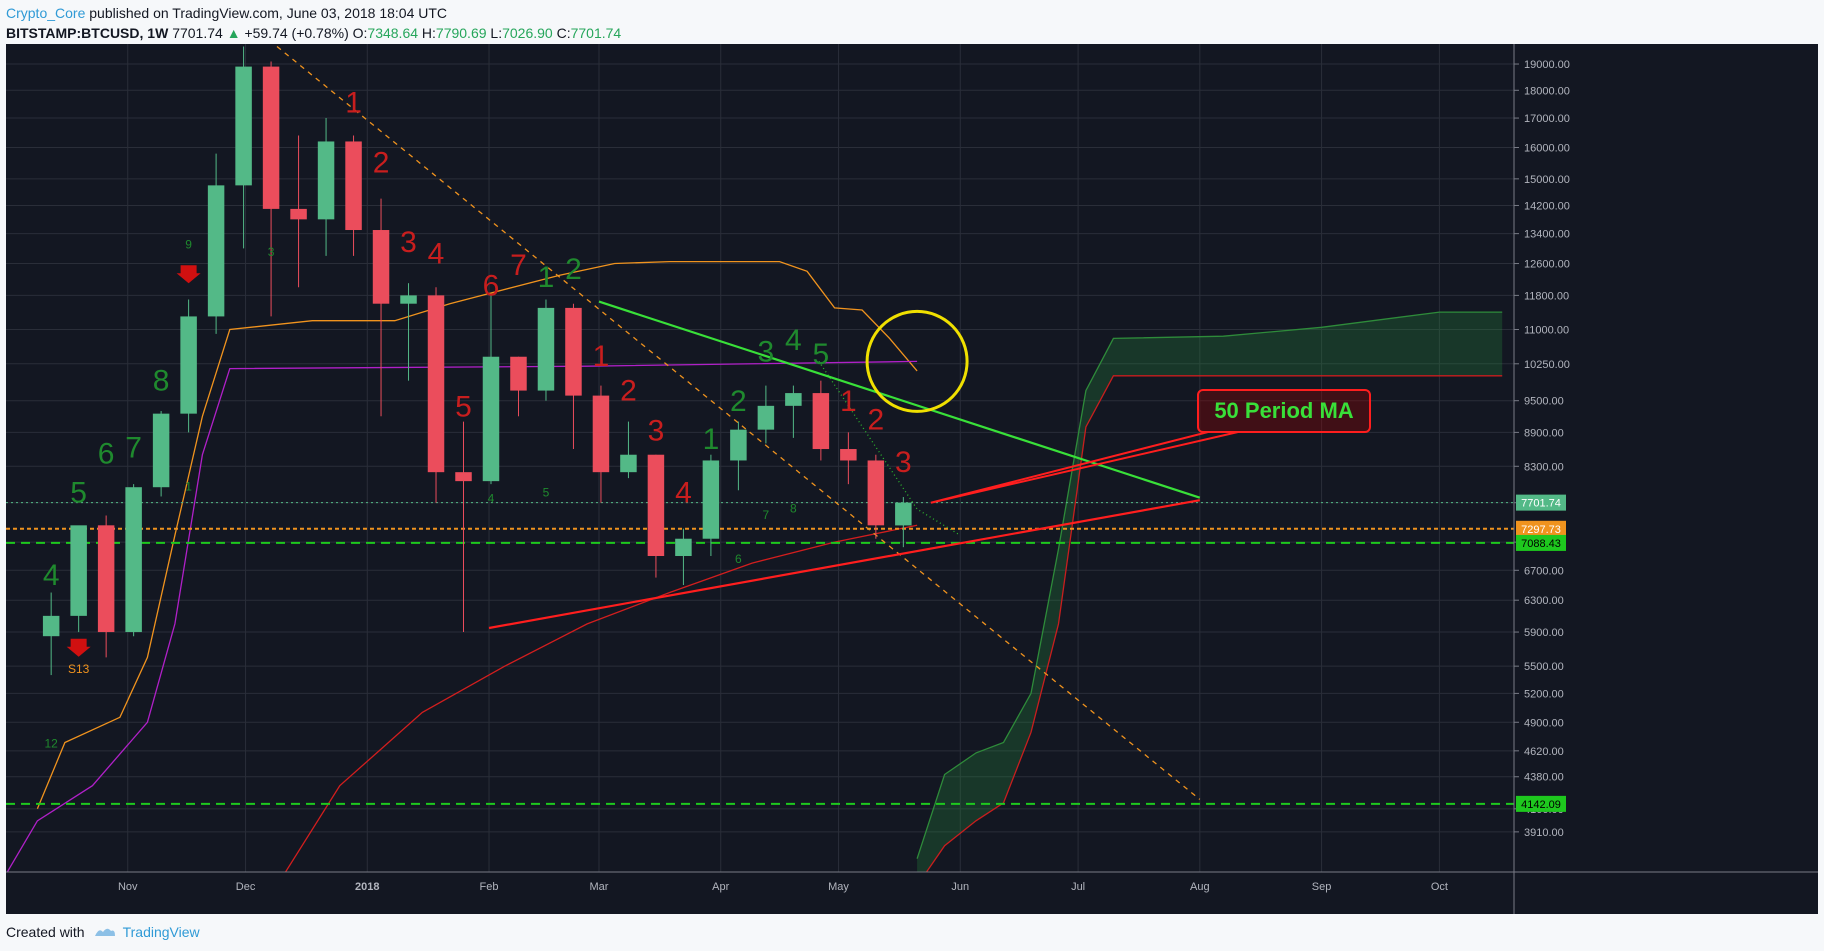  I want to click on y-tick-label: 9500.00, so click(1544, 402).